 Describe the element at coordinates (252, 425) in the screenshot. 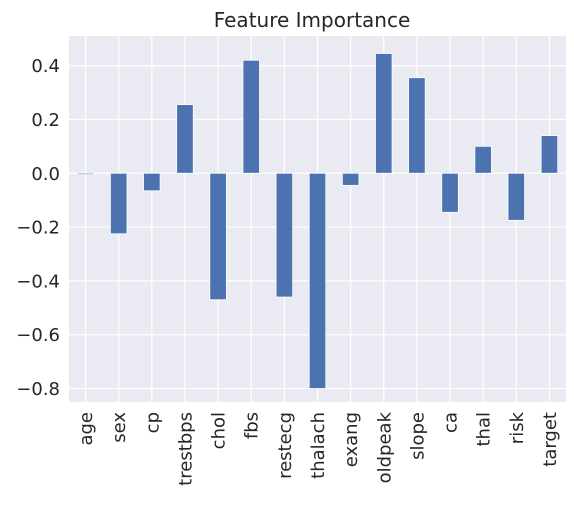

I see `x-tick-label: fbs` at that location.